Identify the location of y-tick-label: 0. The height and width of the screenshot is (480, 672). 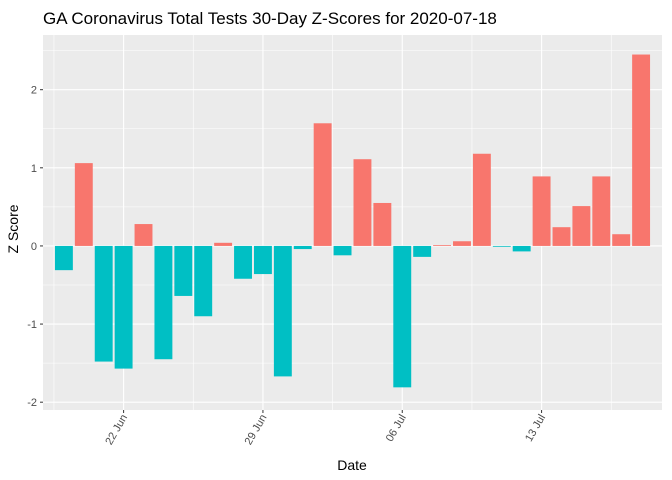
(34, 247).